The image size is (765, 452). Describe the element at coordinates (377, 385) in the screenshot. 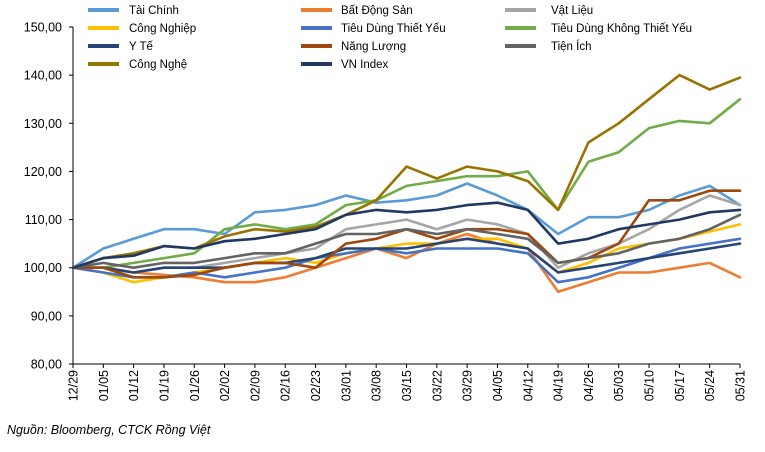

I see `x-tick-label: 03/08` at that location.